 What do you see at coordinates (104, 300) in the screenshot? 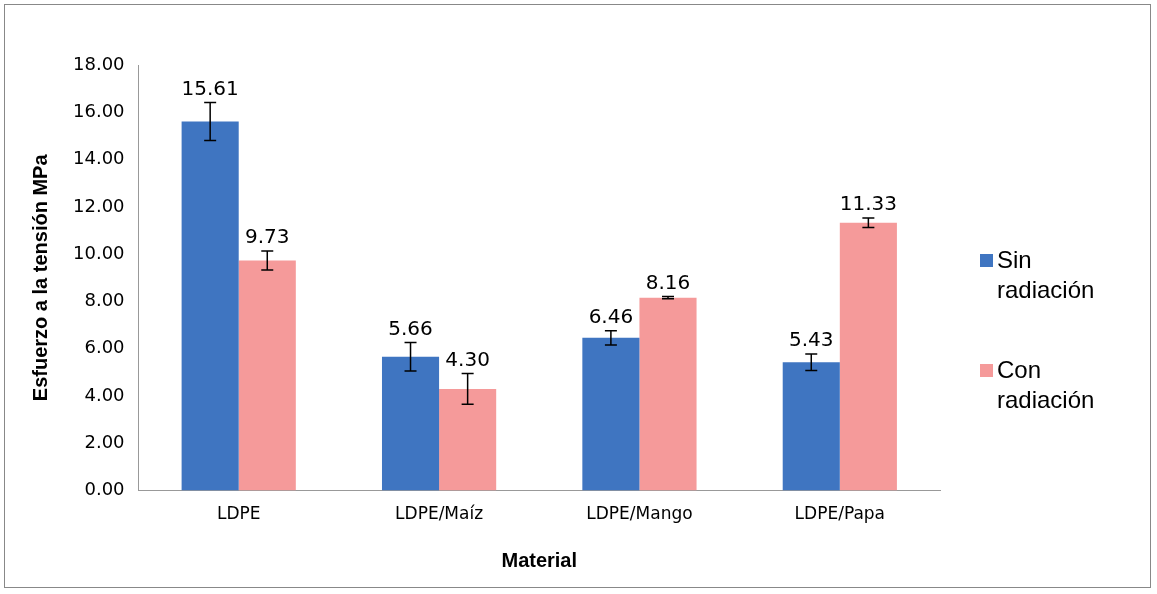
I see `y-tick-label: 8.00` at bounding box center [104, 300].